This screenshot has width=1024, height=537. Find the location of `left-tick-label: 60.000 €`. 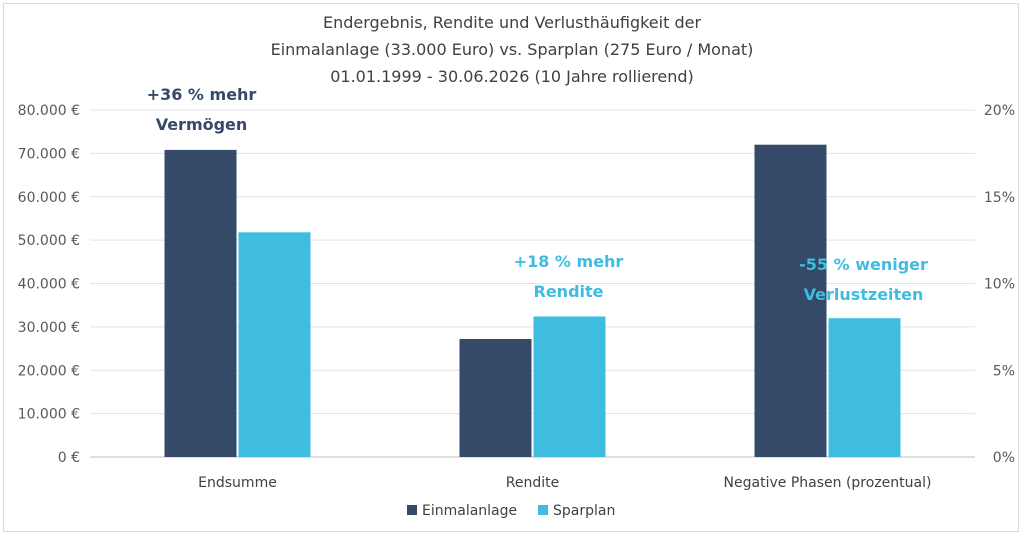

left-tick-label: 60.000 € is located at coordinates (49, 198).